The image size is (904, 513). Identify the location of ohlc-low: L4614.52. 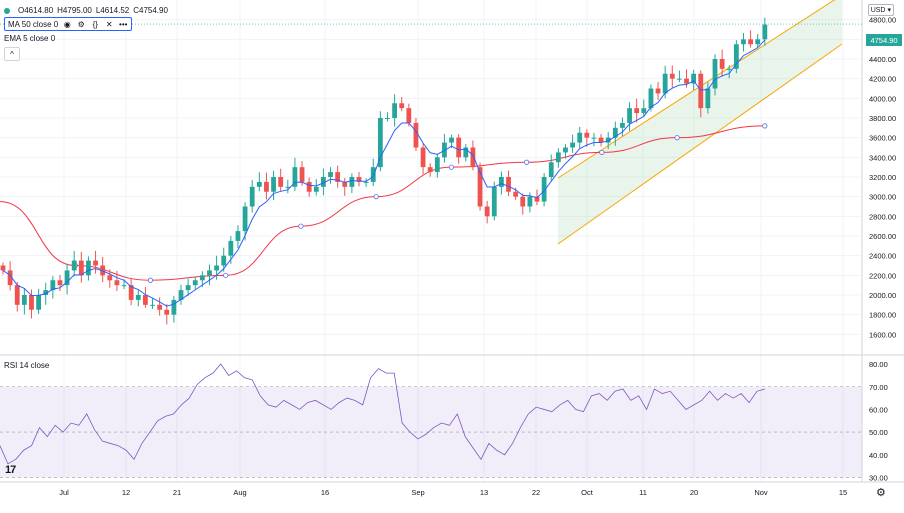
(112, 10).